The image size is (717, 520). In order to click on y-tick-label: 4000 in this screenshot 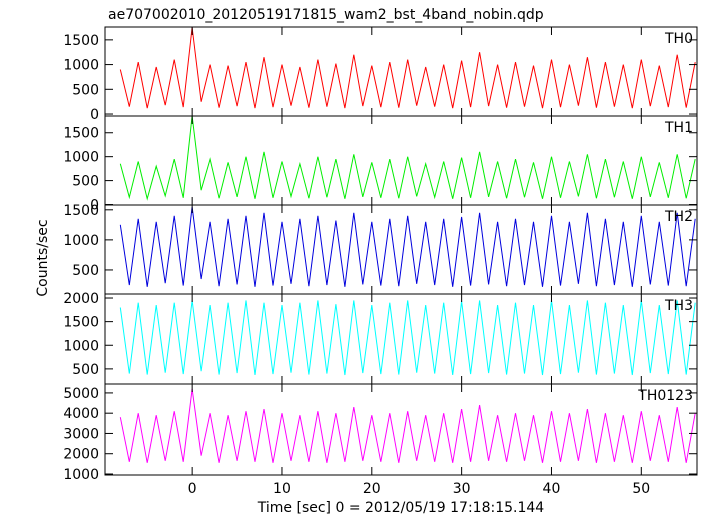, I will do `click(81, 414)`.